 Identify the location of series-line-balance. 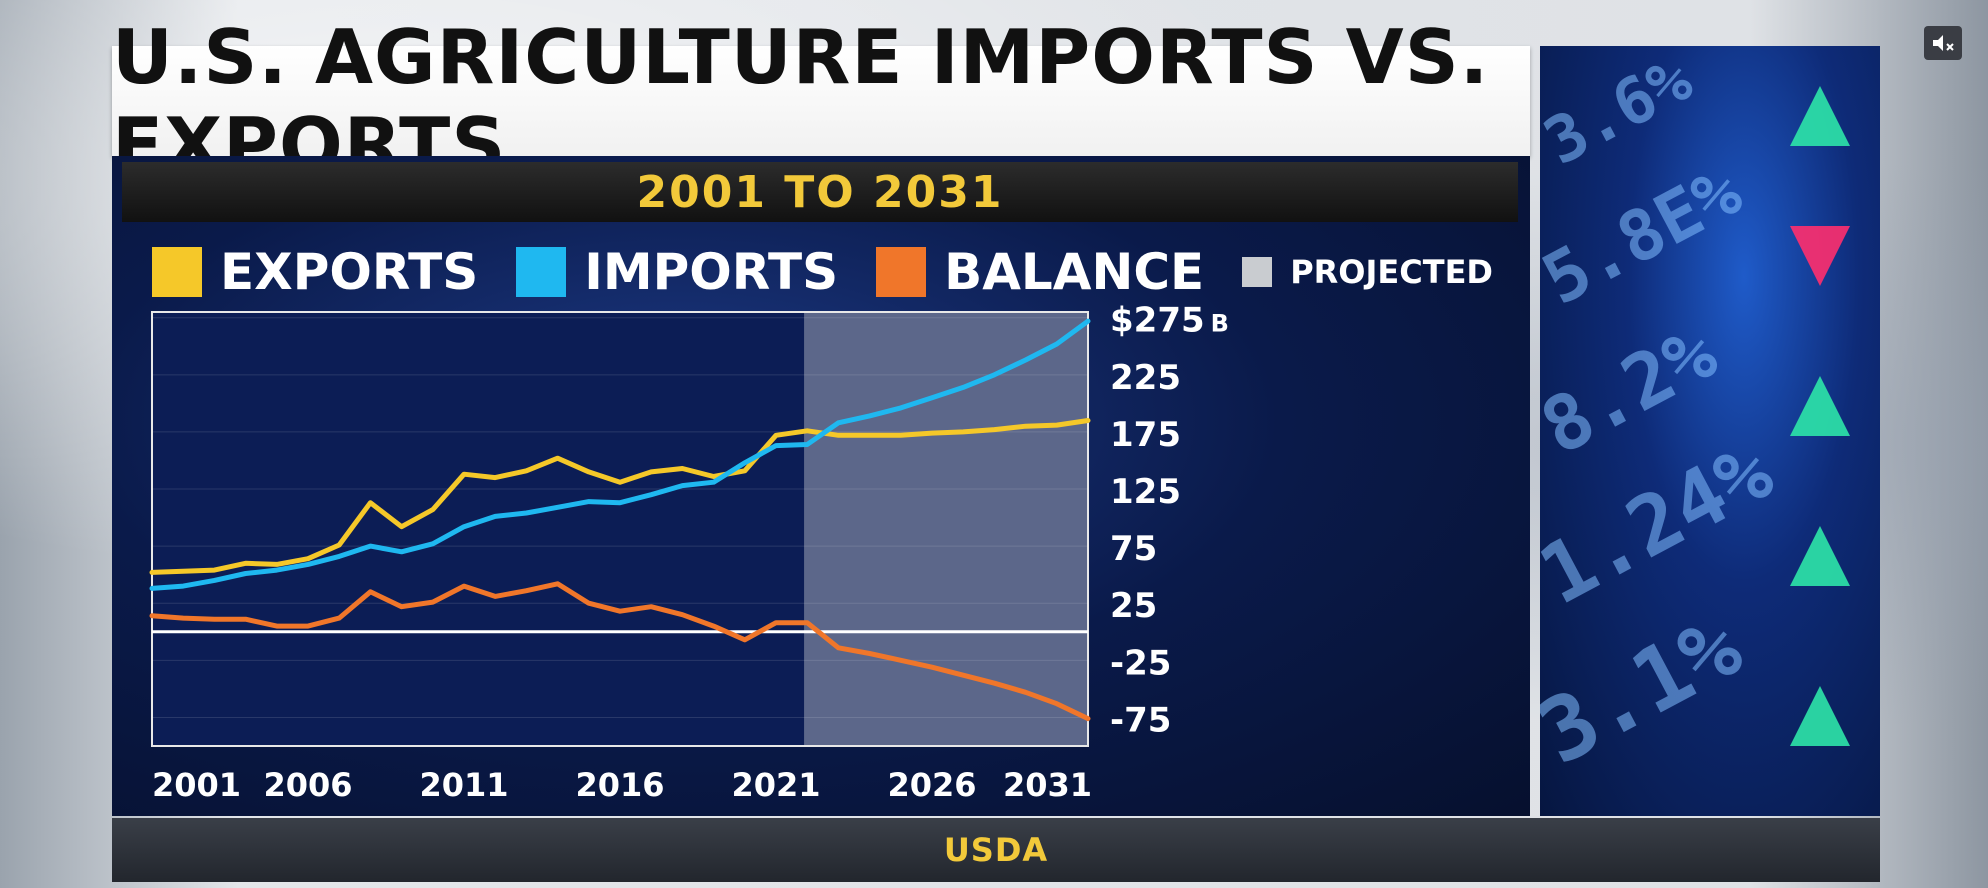
(620, 651).